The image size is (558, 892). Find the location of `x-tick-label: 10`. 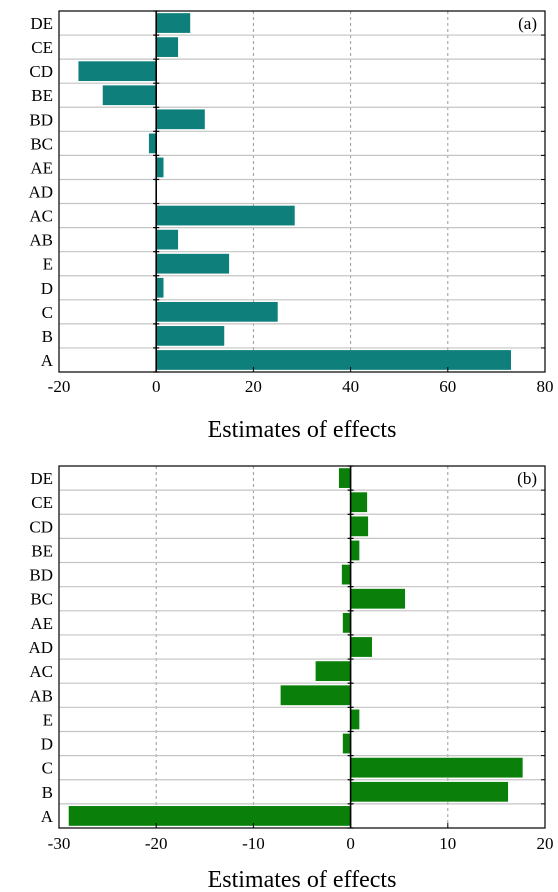

x-tick-label: 10 is located at coordinates (447, 843).